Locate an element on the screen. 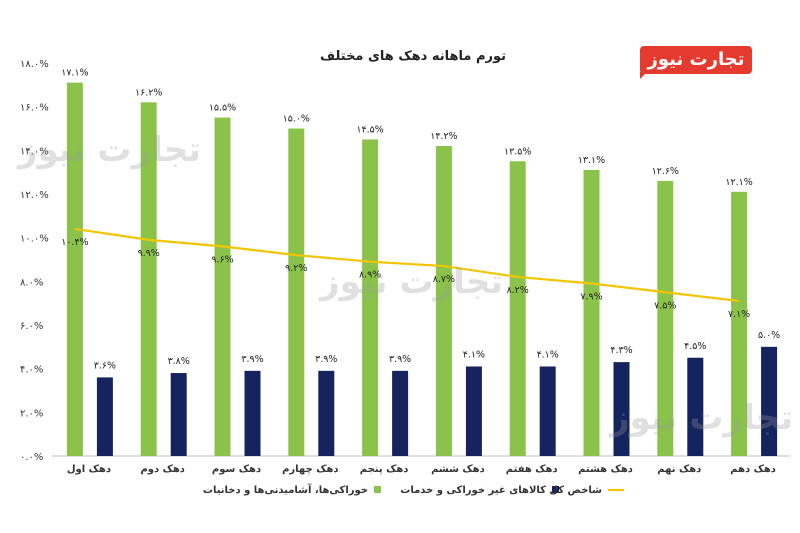  data-label-food: ۱۲.۱% is located at coordinates (738, 182).